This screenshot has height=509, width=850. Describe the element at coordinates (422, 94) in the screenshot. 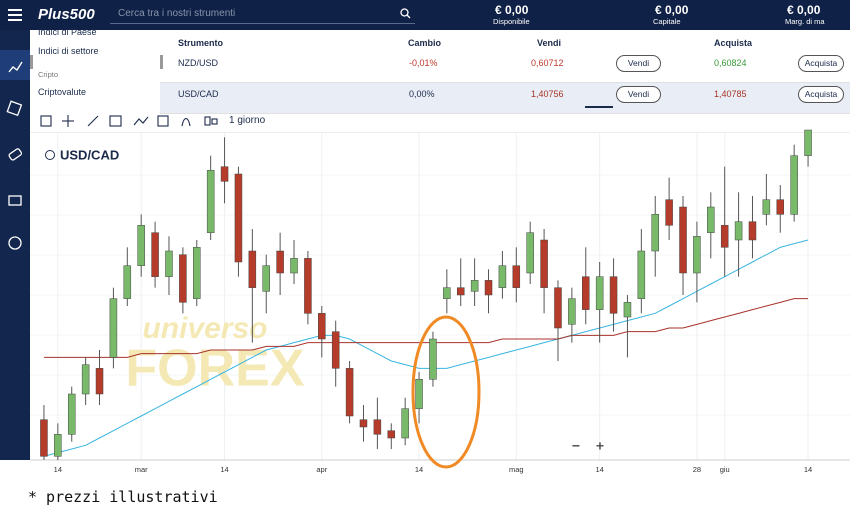

I see `table-cell: 0,00%` at that location.